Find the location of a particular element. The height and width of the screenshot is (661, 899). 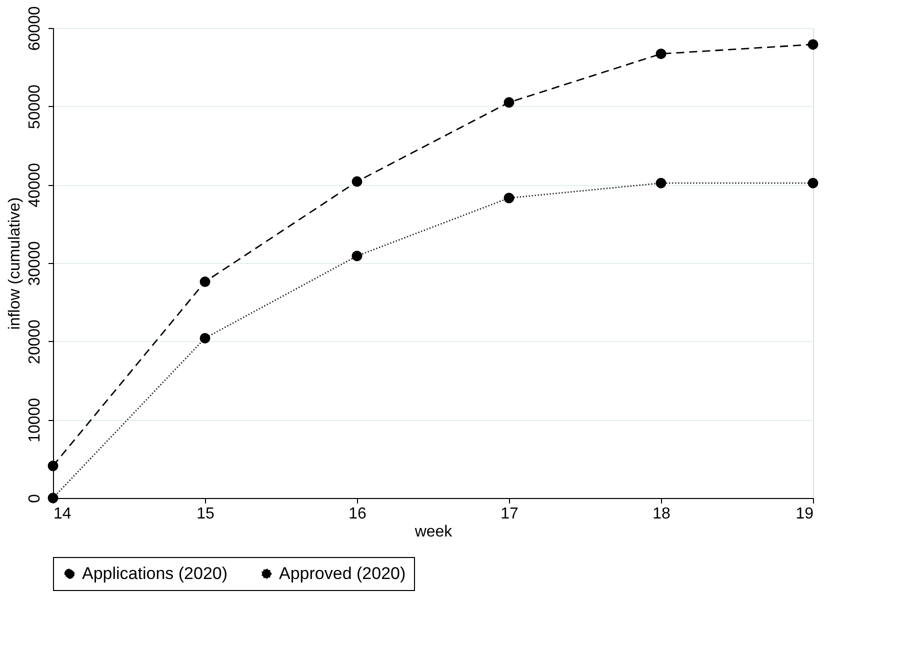

legend-label: Applications (2020) is located at coordinates (155, 573).